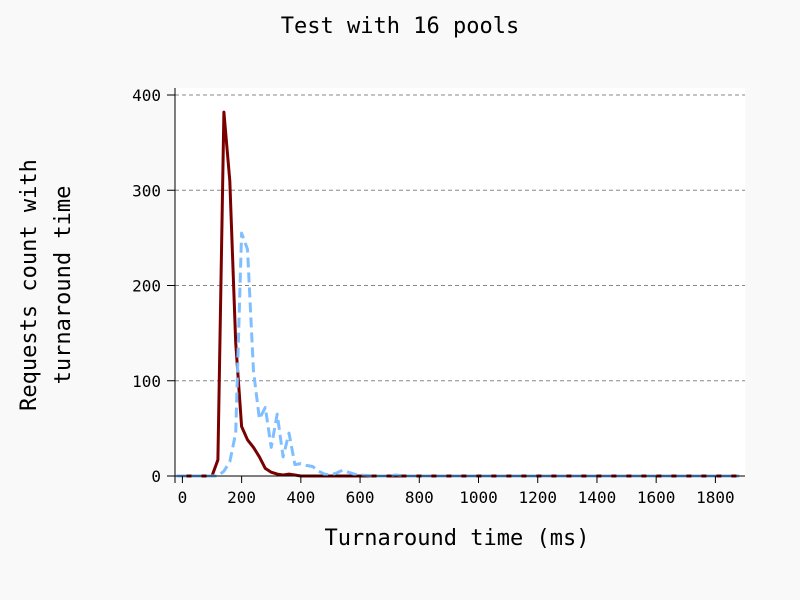 The width and height of the screenshot is (800, 600). Describe the element at coordinates (156, 476) in the screenshot. I see `y-tick-label: 0` at that location.